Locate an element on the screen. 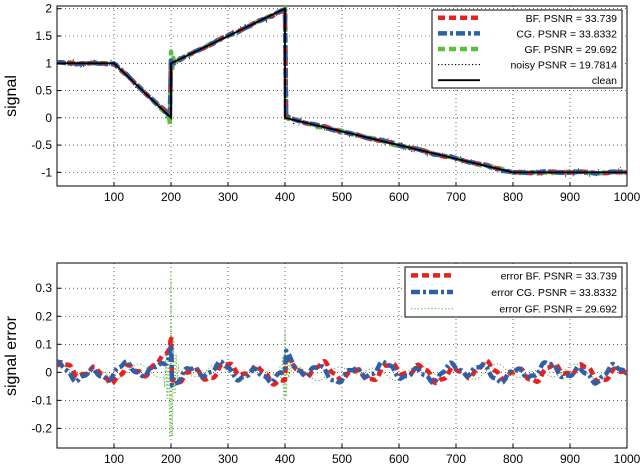  legend-entry: GF. PSNR = 29.692 is located at coordinates (570, 50).